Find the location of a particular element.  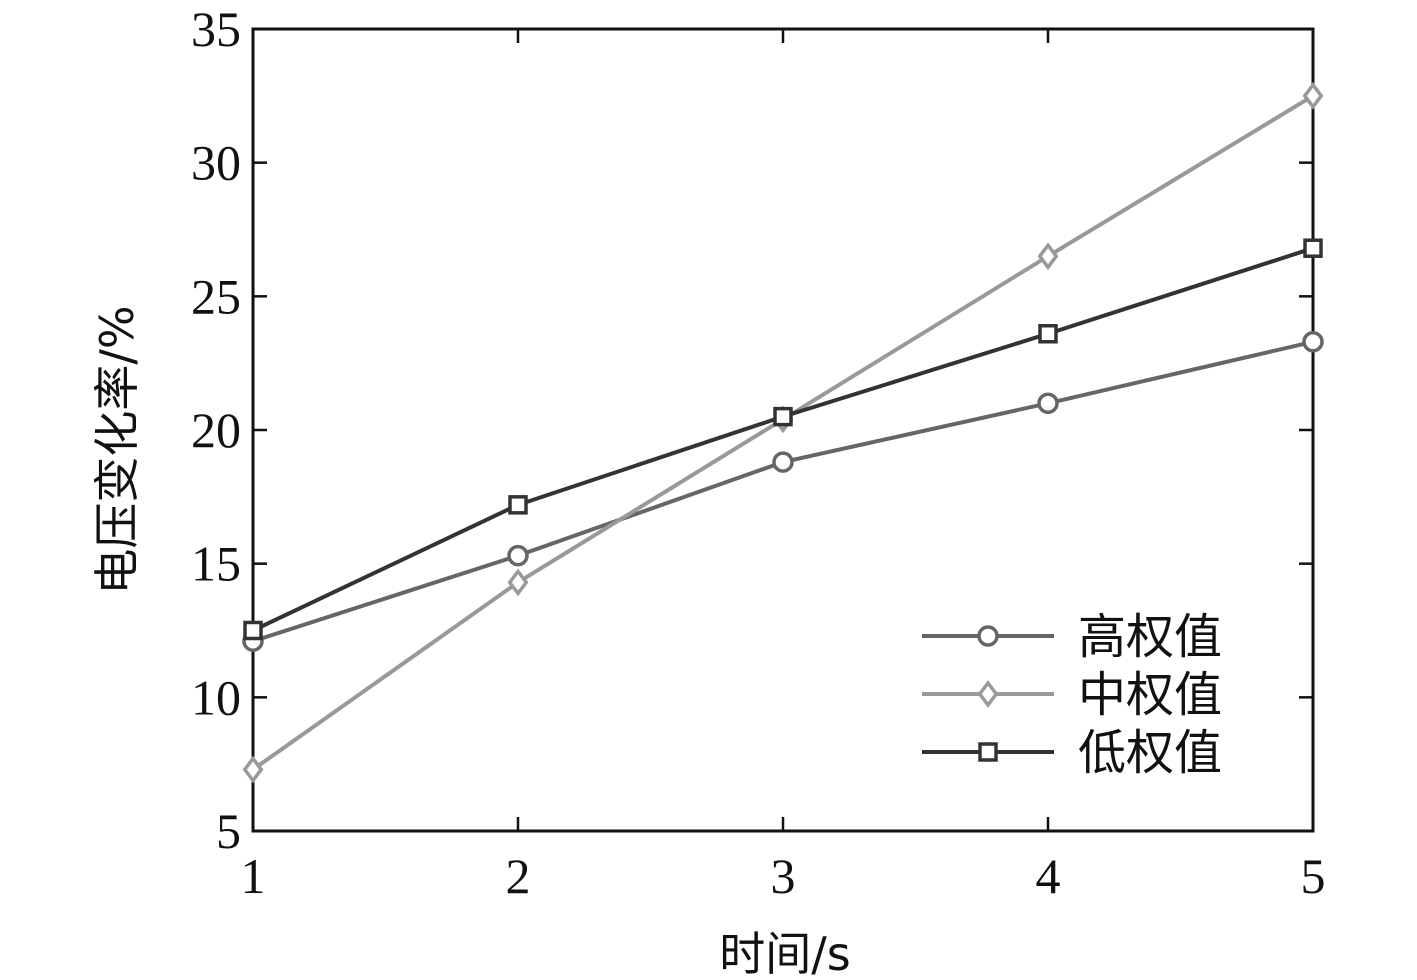

y-tick-label: 25 is located at coordinates (216, 296).